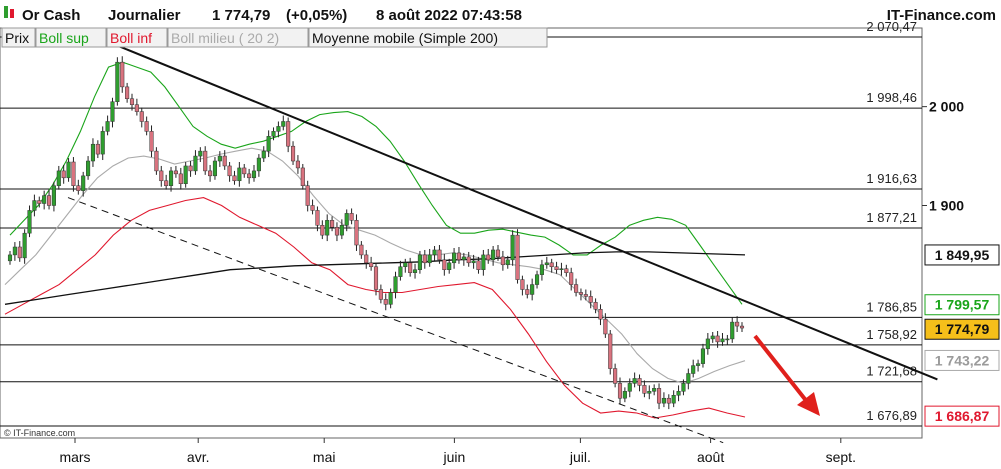 This screenshot has height=469, width=1001. I want to click on level-label-3: 1 877,21, so click(891, 217).